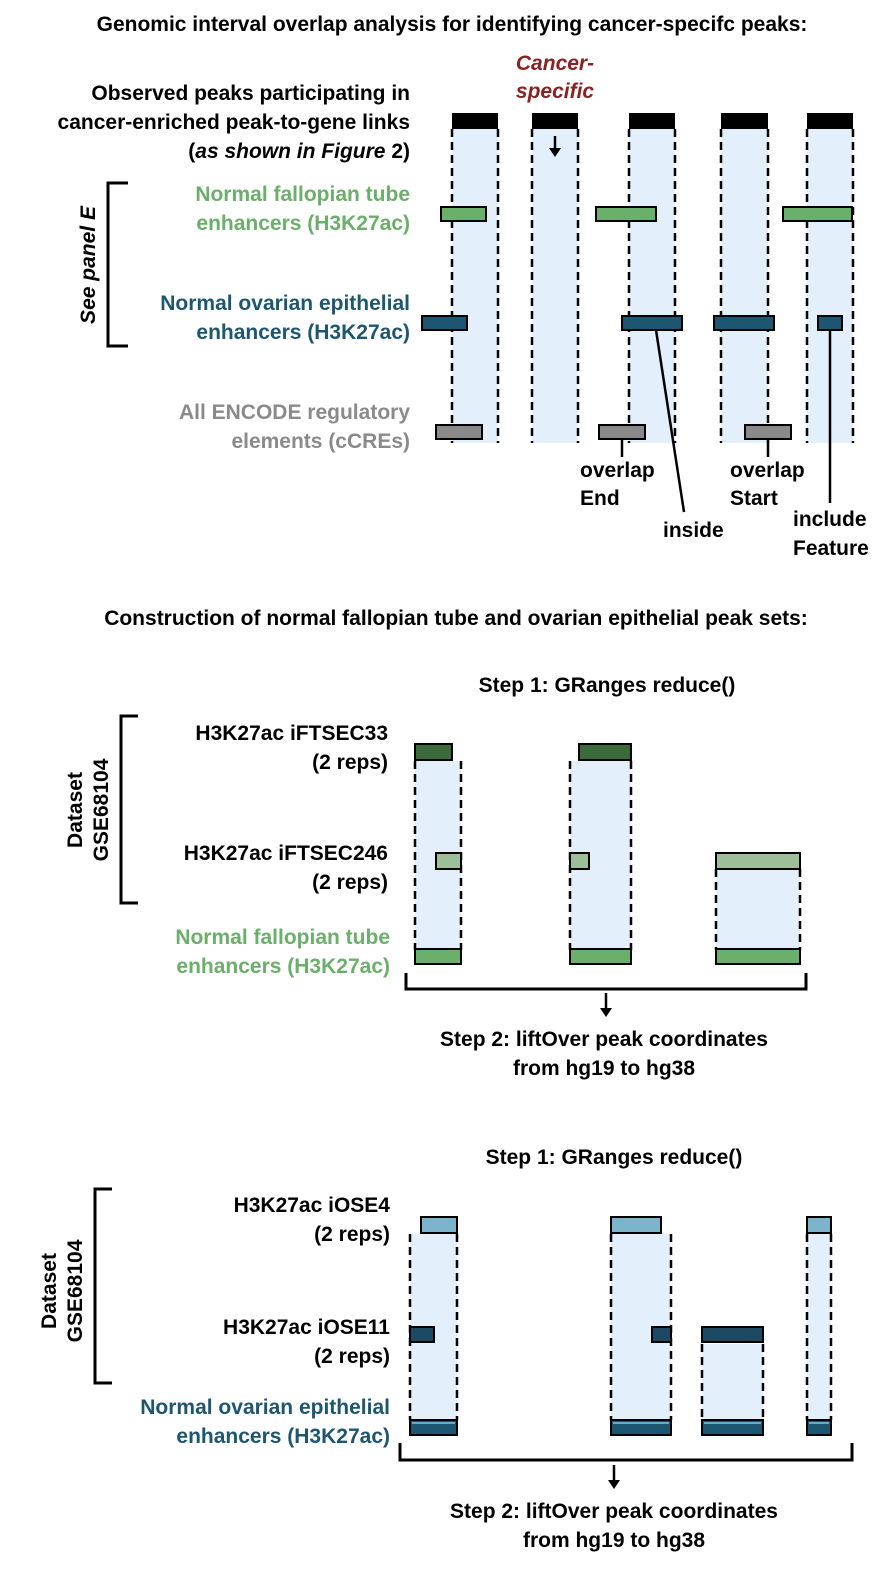 This screenshot has height=1580, width=896. Describe the element at coordinates (600, 498) in the screenshot. I see `overlap-end-label-line2: End` at that location.